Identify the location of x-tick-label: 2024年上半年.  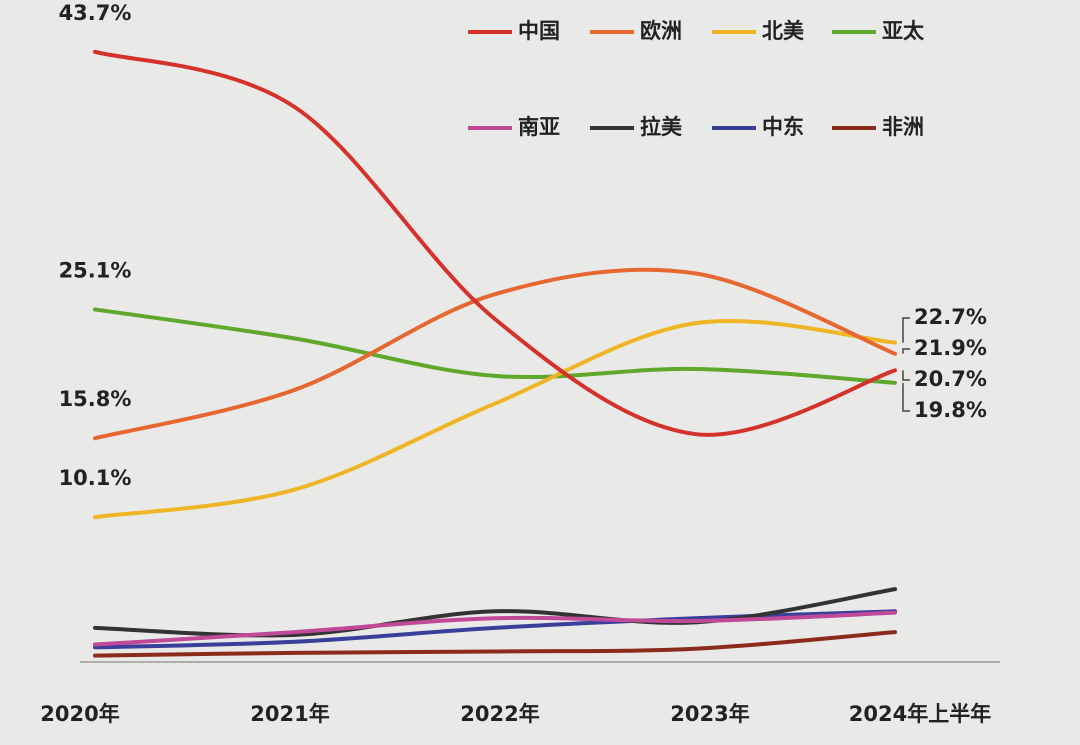
(920, 714).